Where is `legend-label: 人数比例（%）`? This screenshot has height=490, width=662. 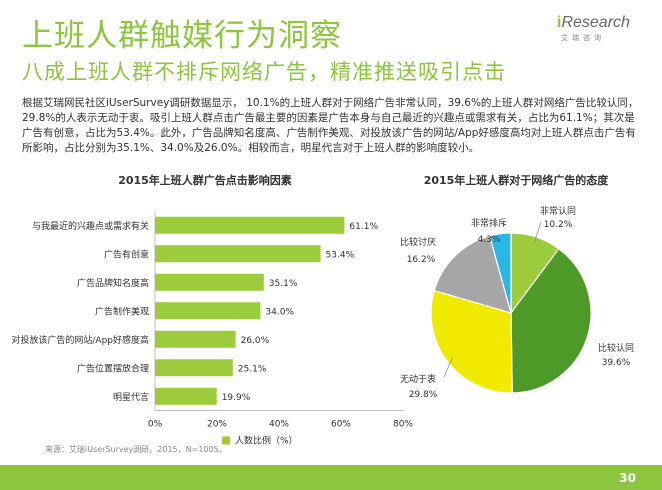 legend-label: 人数比例（%） is located at coordinates (266, 441).